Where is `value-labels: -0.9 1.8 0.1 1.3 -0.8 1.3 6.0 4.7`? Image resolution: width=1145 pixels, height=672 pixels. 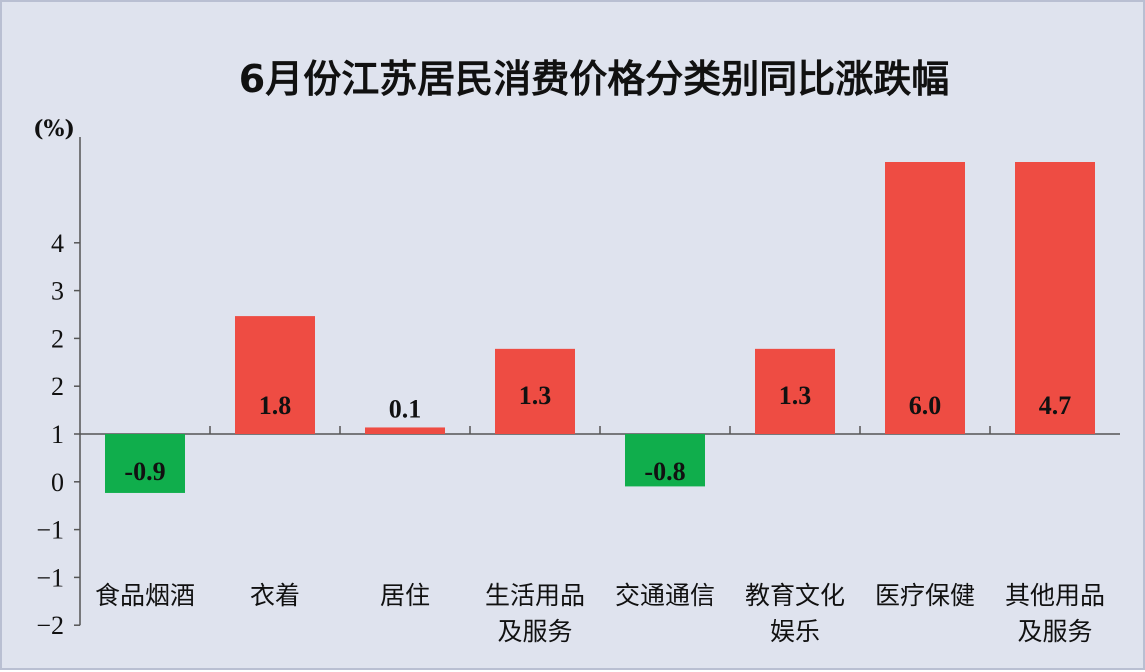 value-labels: -0.9 1.8 0.1 1.3 -0.8 1.3 6.0 4.7 is located at coordinates (597, 433).